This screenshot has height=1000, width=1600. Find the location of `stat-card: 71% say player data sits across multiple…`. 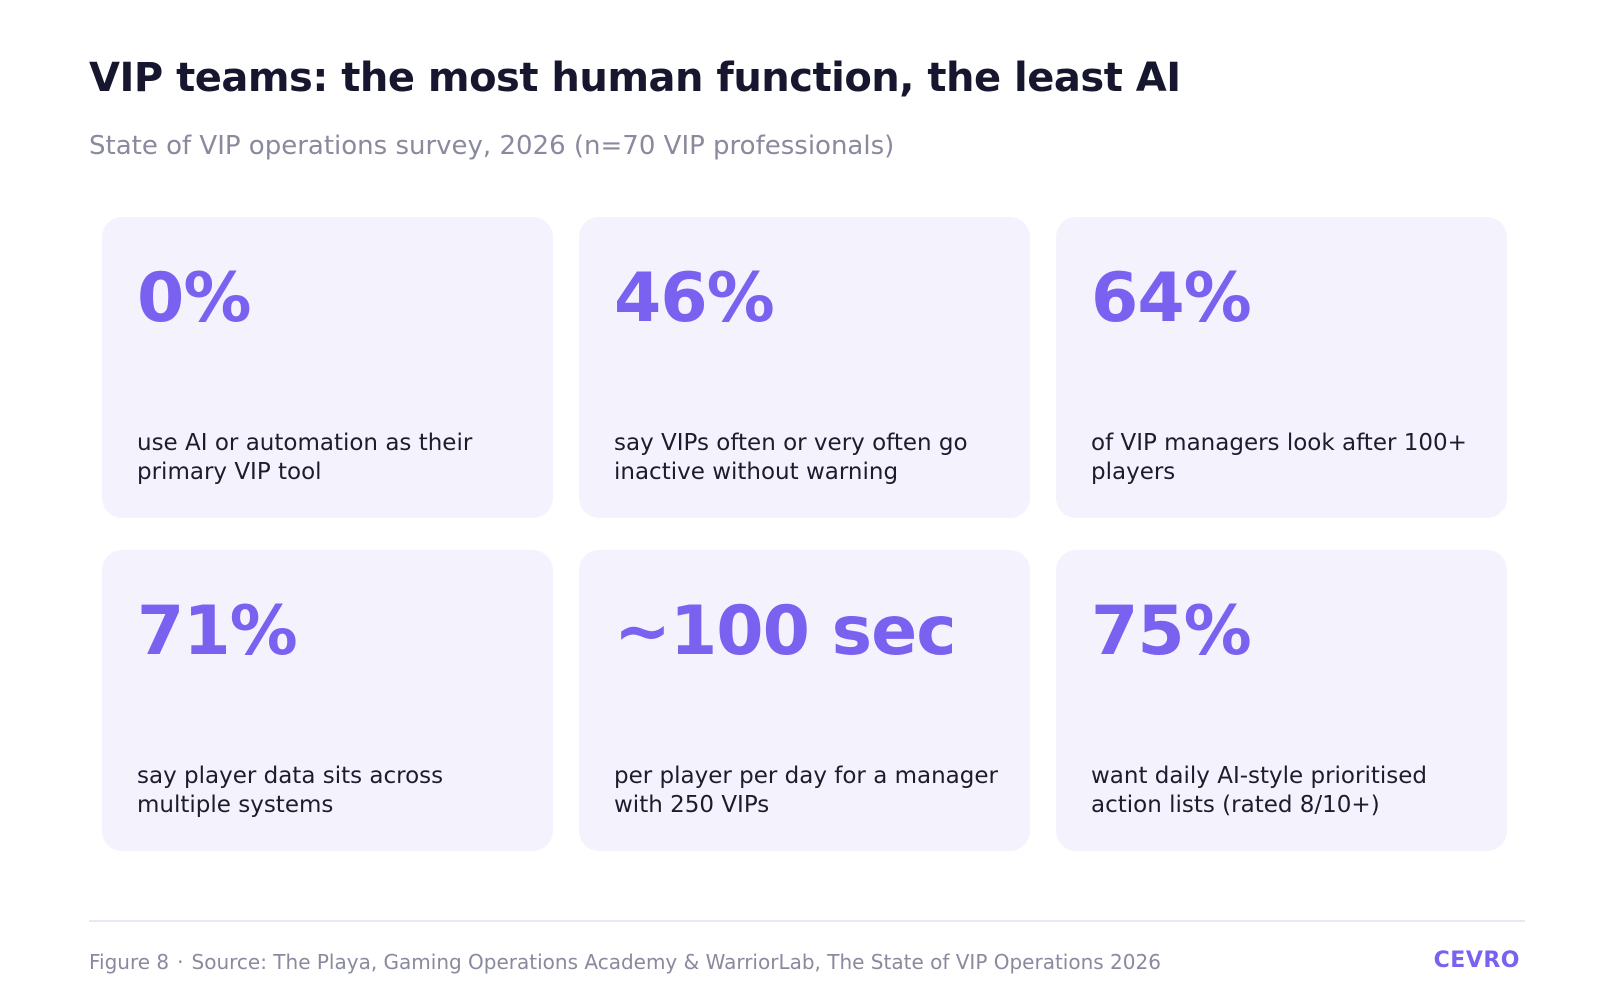

stat-card: 71% say player data sits across multiple… is located at coordinates (327, 700).